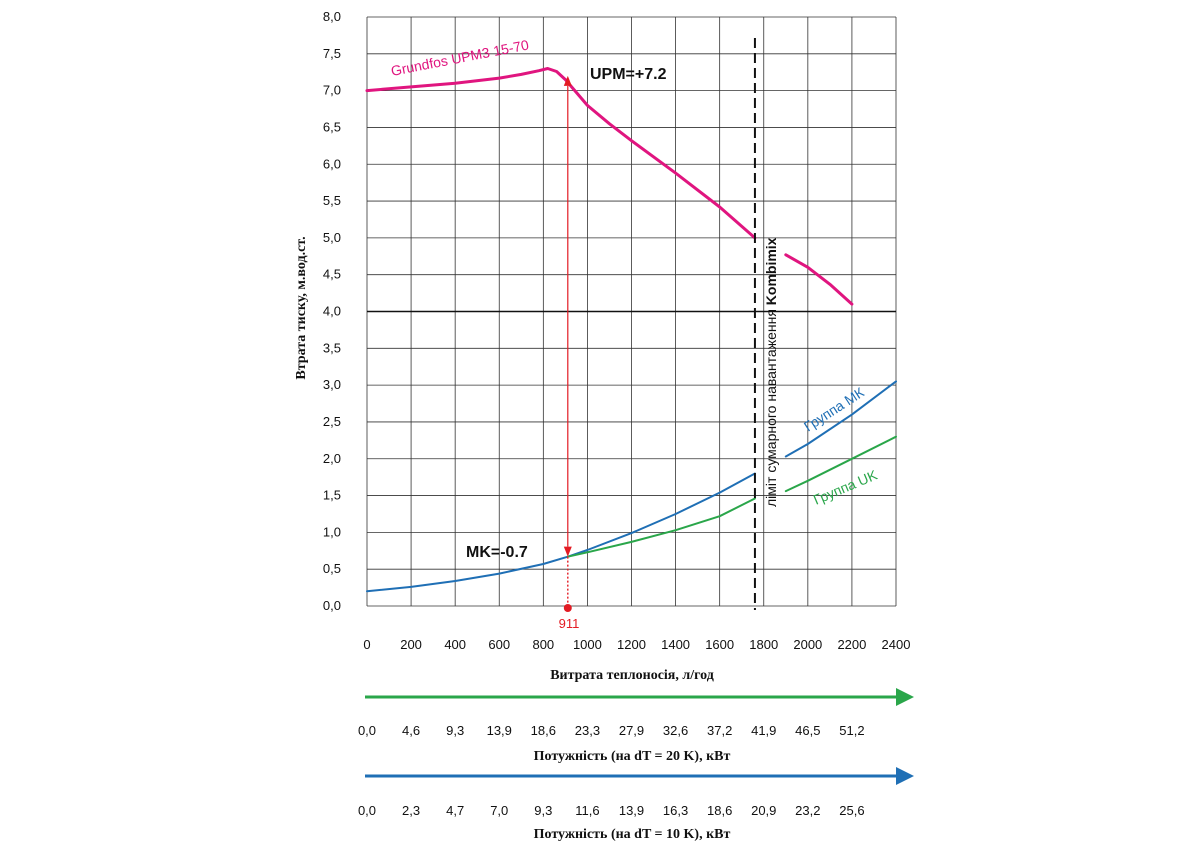 This screenshot has width=1200, height=849. I want to click on power-tick-label: 27,9, so click(631, 730).